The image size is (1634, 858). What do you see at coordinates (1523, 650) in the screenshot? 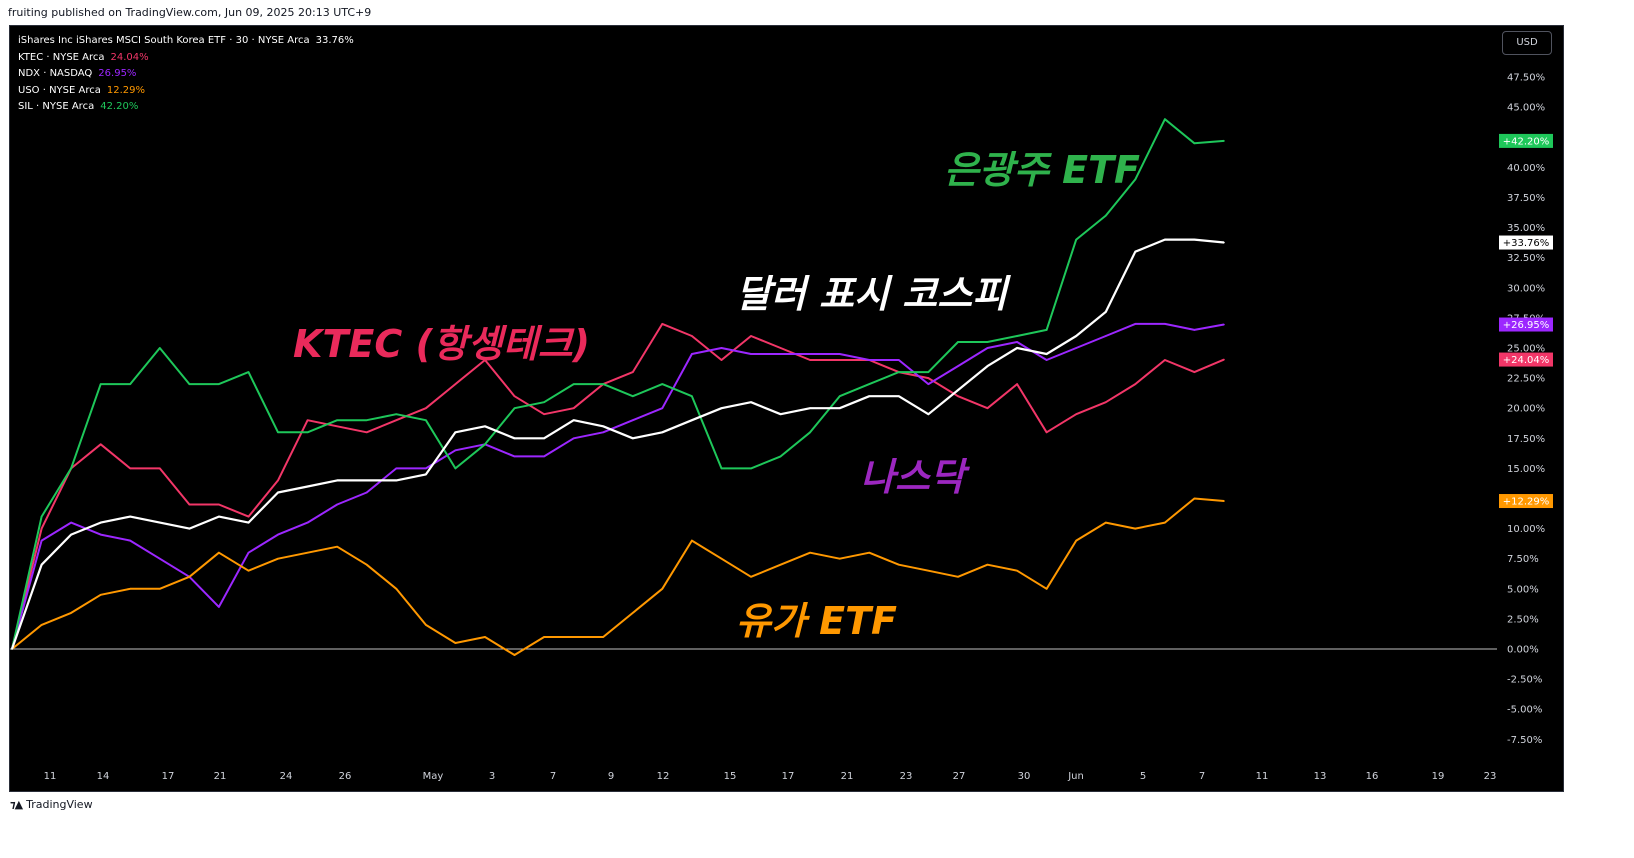
I see `y-tick-label: 0.00%` at bounding box center [1523, 650].